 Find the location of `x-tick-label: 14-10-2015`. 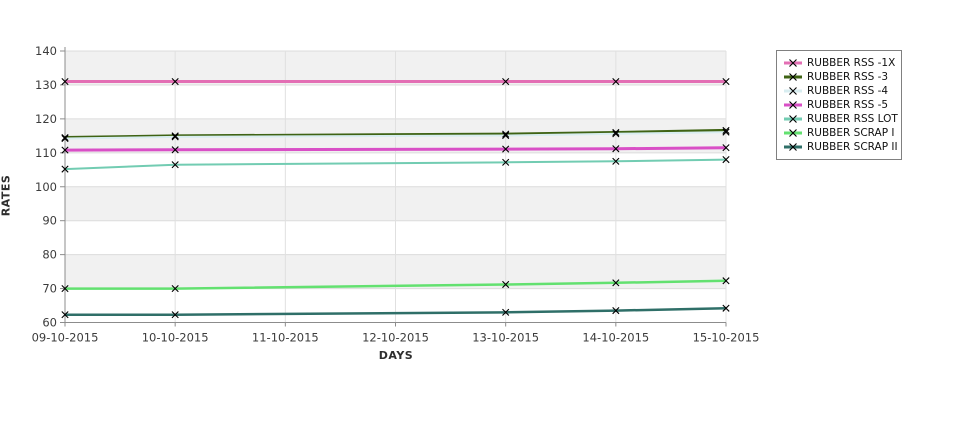

x-tick-label: 14-10-2015 is located at coordinates (615, 338).